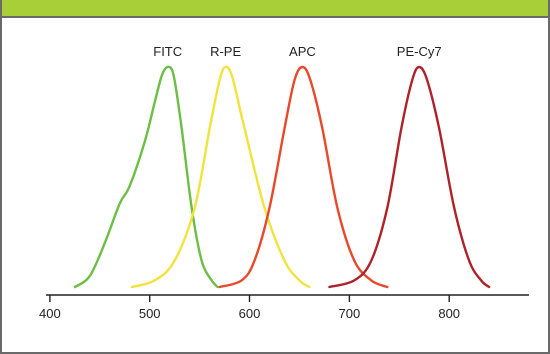  What do you see at coordinates (150, 313) in the screenshot?
I see `x-tick-label-500: 500` at bounding box center [150, 313].